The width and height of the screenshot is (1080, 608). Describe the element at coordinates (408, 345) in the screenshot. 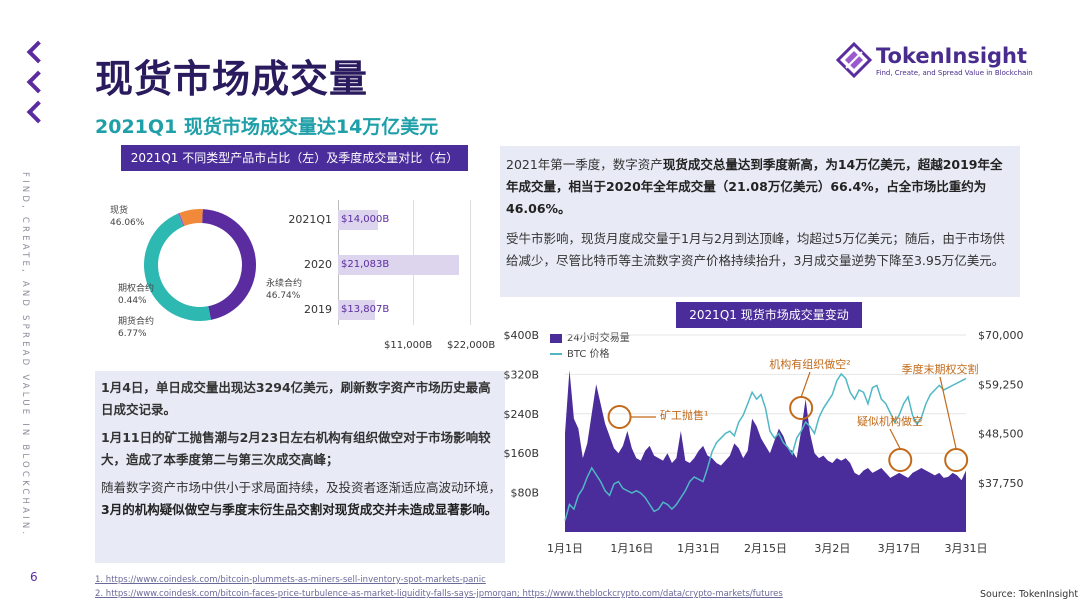

I see `bar-axis-tick: $11,000B` at that location.